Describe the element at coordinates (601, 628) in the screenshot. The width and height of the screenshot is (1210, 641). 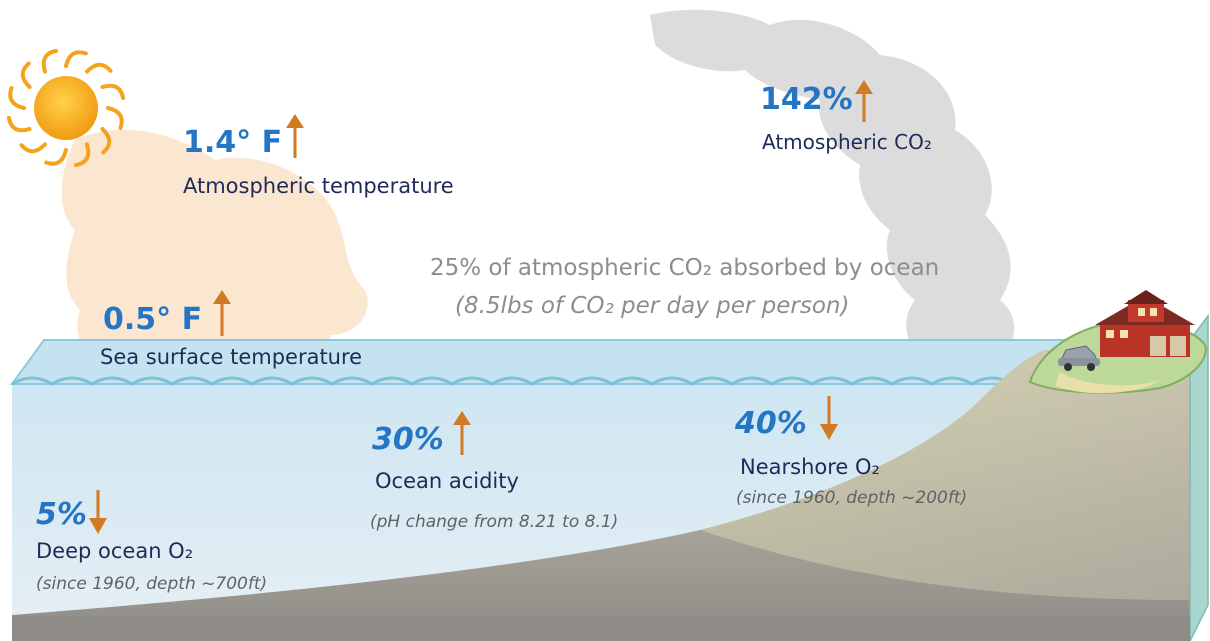
I see `ocean-box-floor-edge` at that location.